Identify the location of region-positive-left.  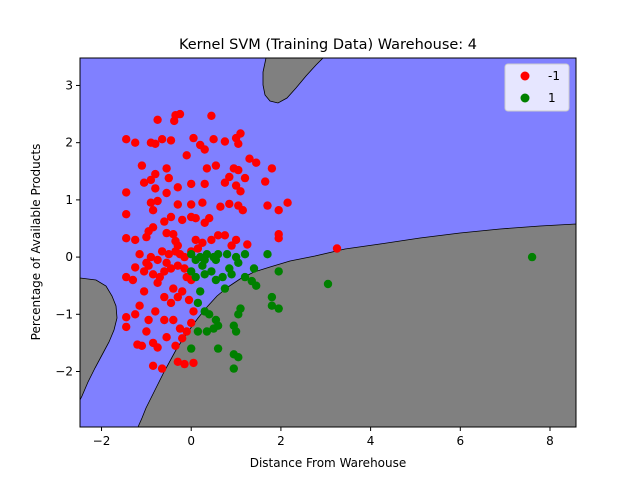
(99, 339).